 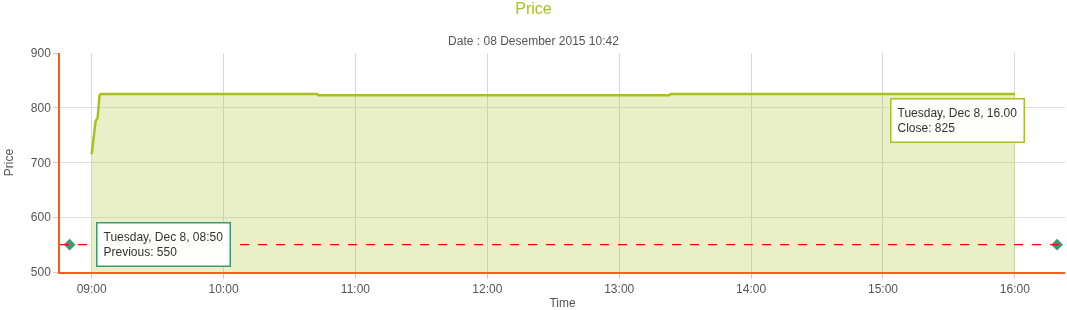 What do you see at coordinates (41, 53) in the screenshot?
I see `y-tick-label: 900` at bounding box center [41, 53].